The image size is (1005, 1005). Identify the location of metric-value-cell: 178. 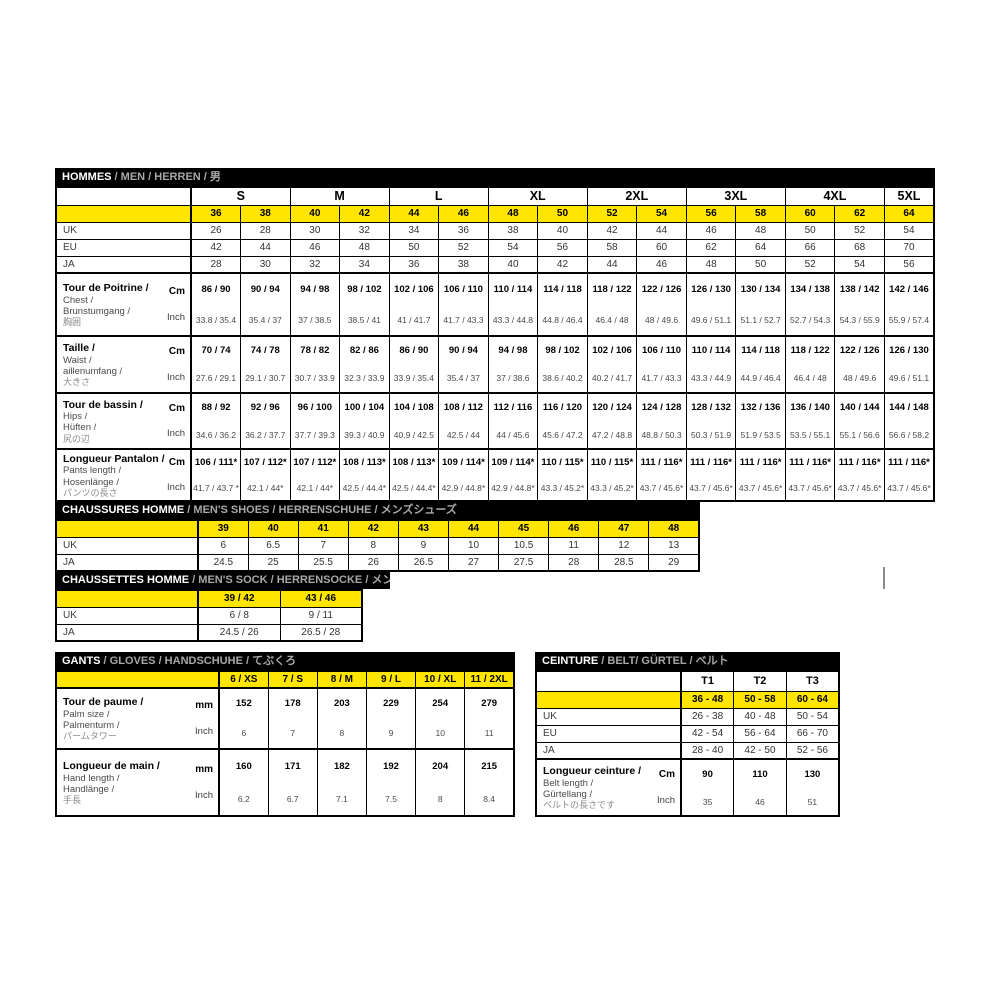
(292, 702).